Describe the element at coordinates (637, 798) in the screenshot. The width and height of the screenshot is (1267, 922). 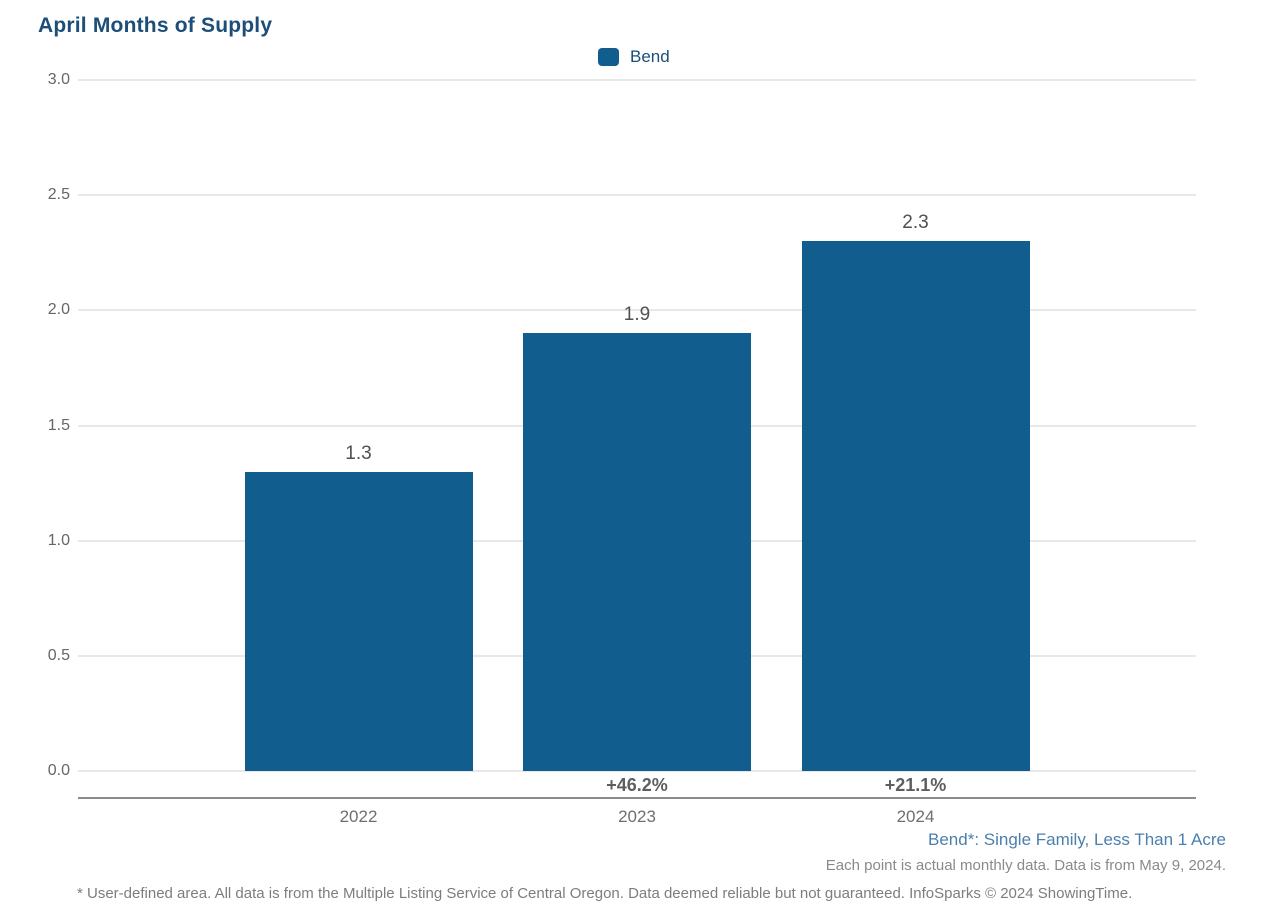
I see `x-axis-line` at that location.